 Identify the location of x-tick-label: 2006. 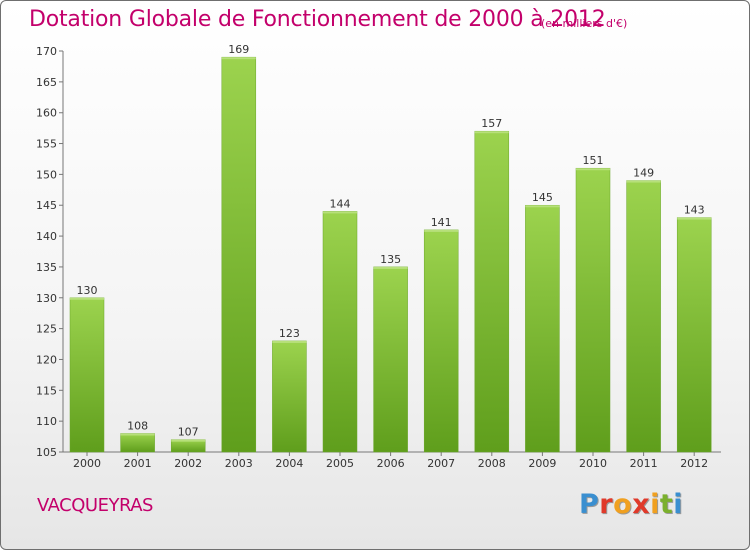
(391, 463).